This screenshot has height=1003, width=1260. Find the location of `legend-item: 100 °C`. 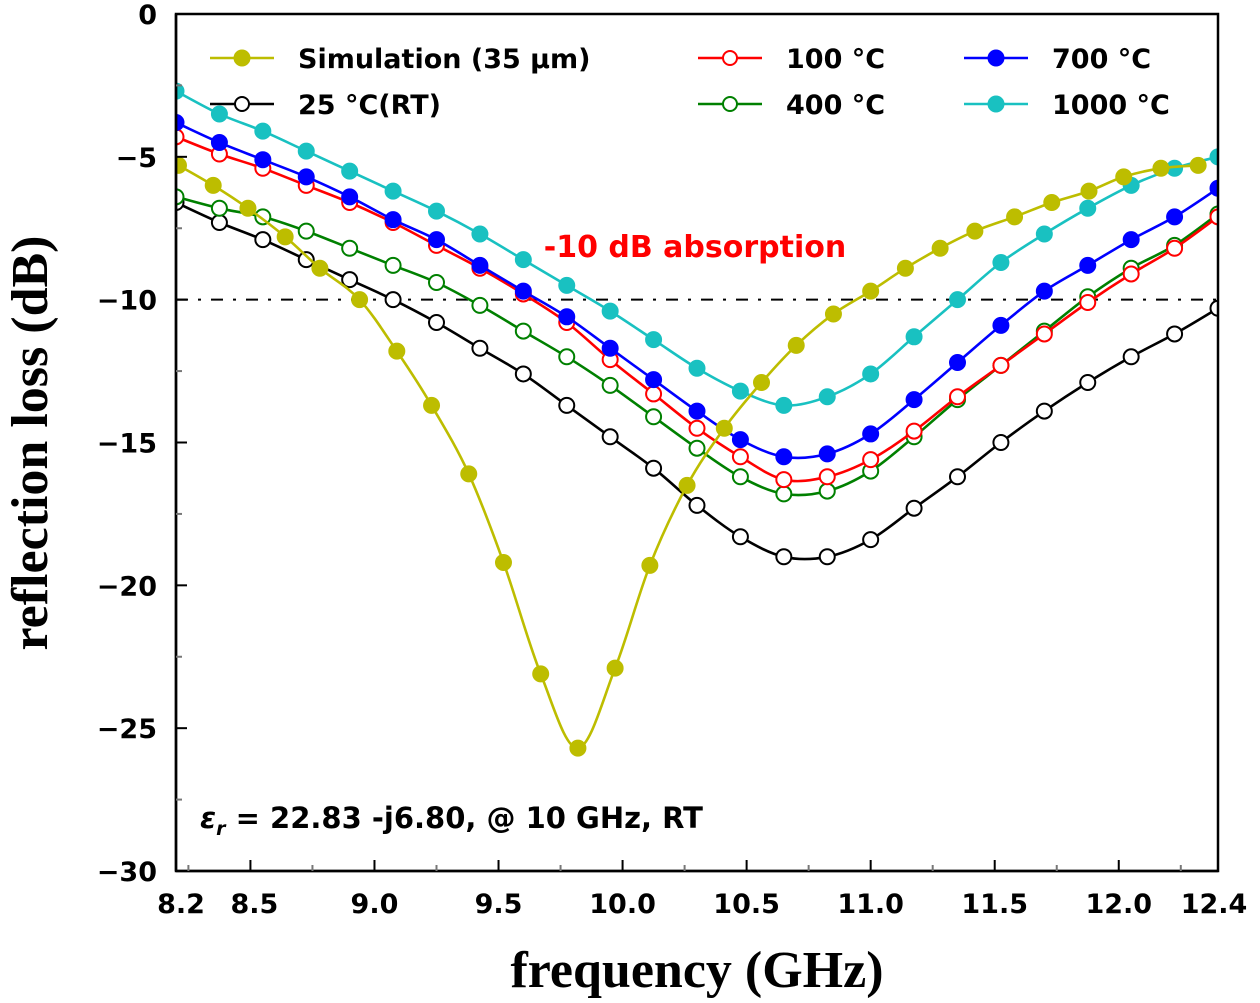

legend-item: 100 °C is located at coordinates (791, 59).